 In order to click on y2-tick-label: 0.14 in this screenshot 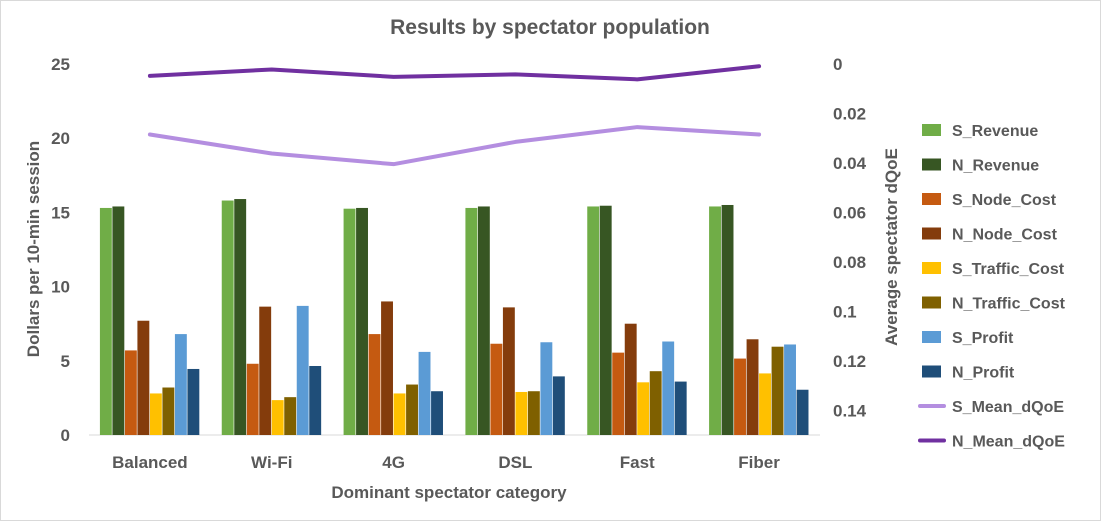, I will do `click(850, 410)`.